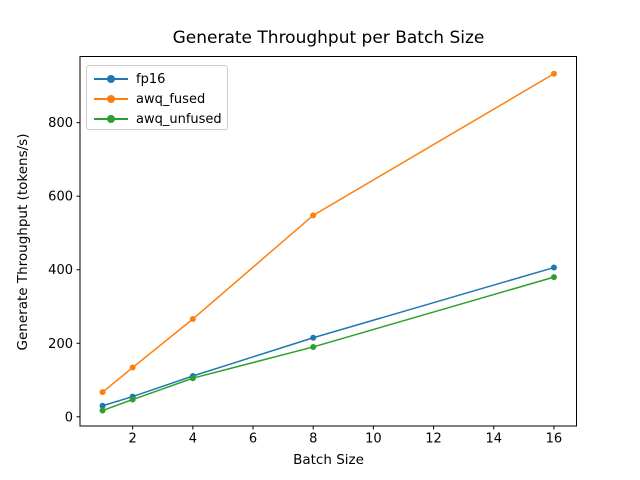  I want to click on legend: fp16 awq_fused awq_unfused, so click(157, 97).